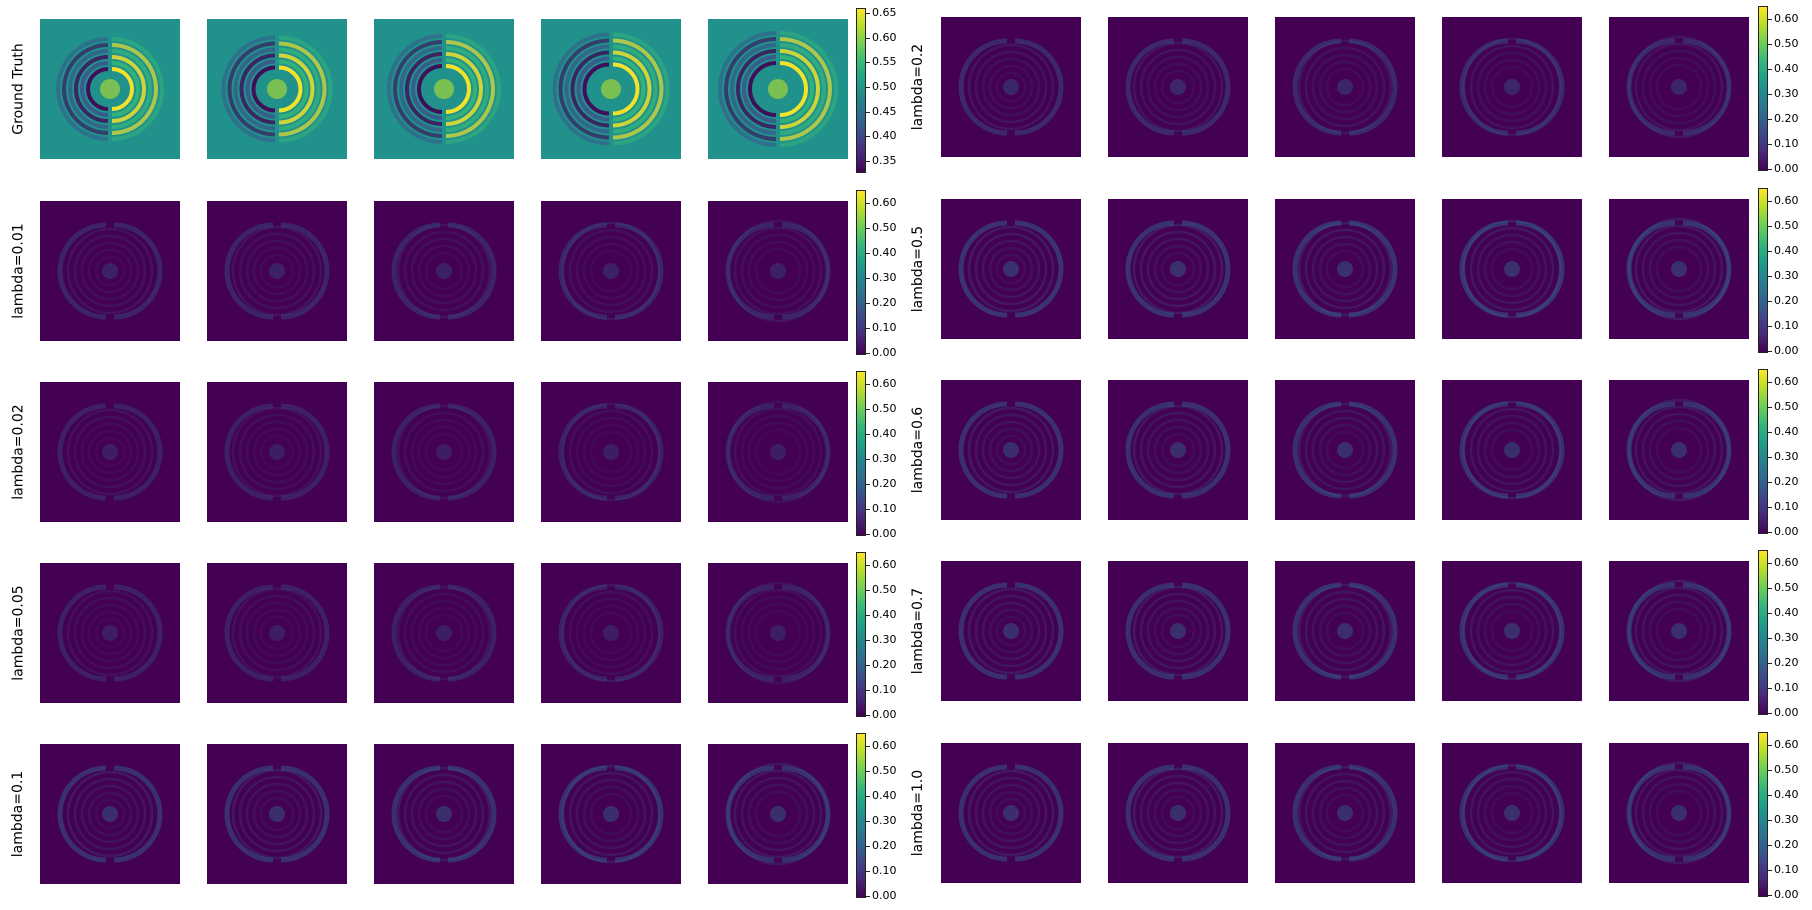 The height and width of the screenshot is (910, 1812). What do you see at coordinates (884, 62) in the screenshot?
I see `colorbar-tick-label: 0.55` at bounding box center [884, 62].